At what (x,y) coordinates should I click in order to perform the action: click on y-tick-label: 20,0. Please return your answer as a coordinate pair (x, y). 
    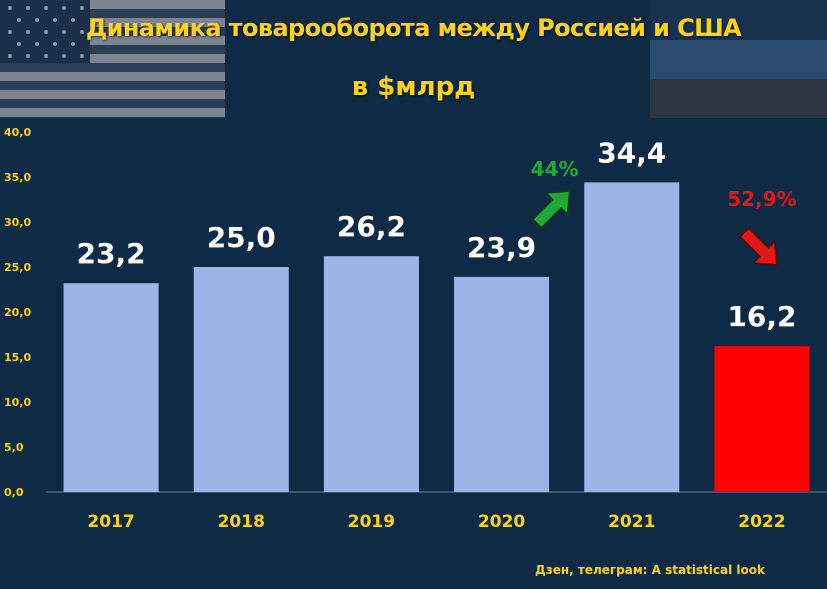
    Looking at the image, I should click on (17, 312).